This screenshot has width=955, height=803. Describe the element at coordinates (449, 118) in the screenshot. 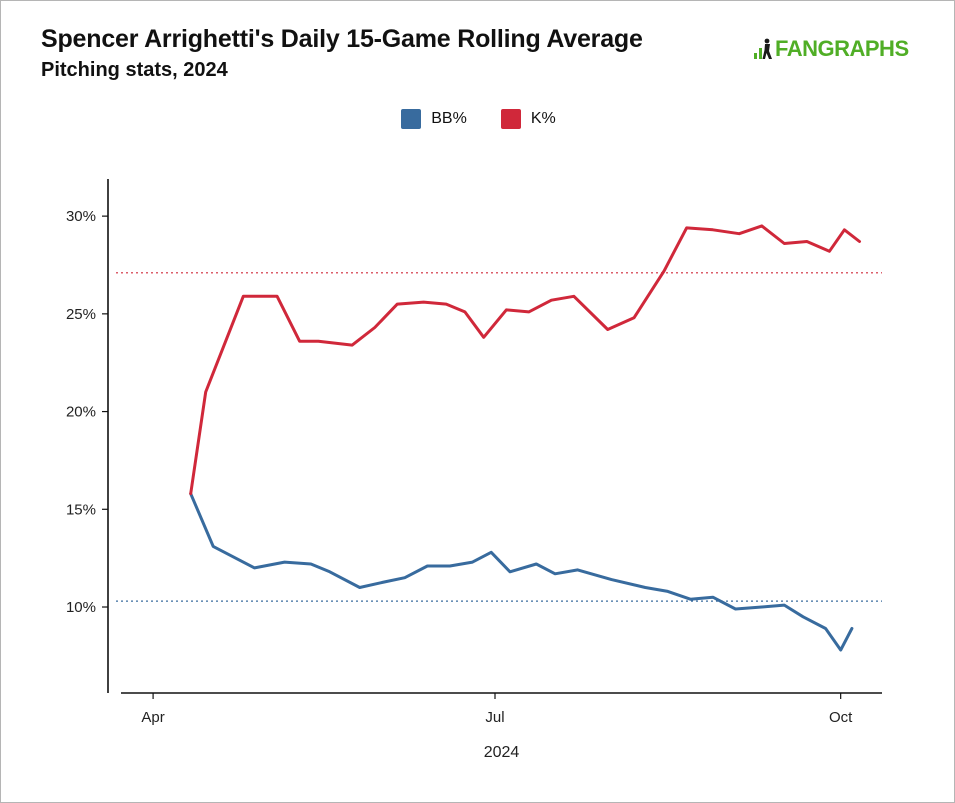

I see `legend-label-bb: BB%` at that location.